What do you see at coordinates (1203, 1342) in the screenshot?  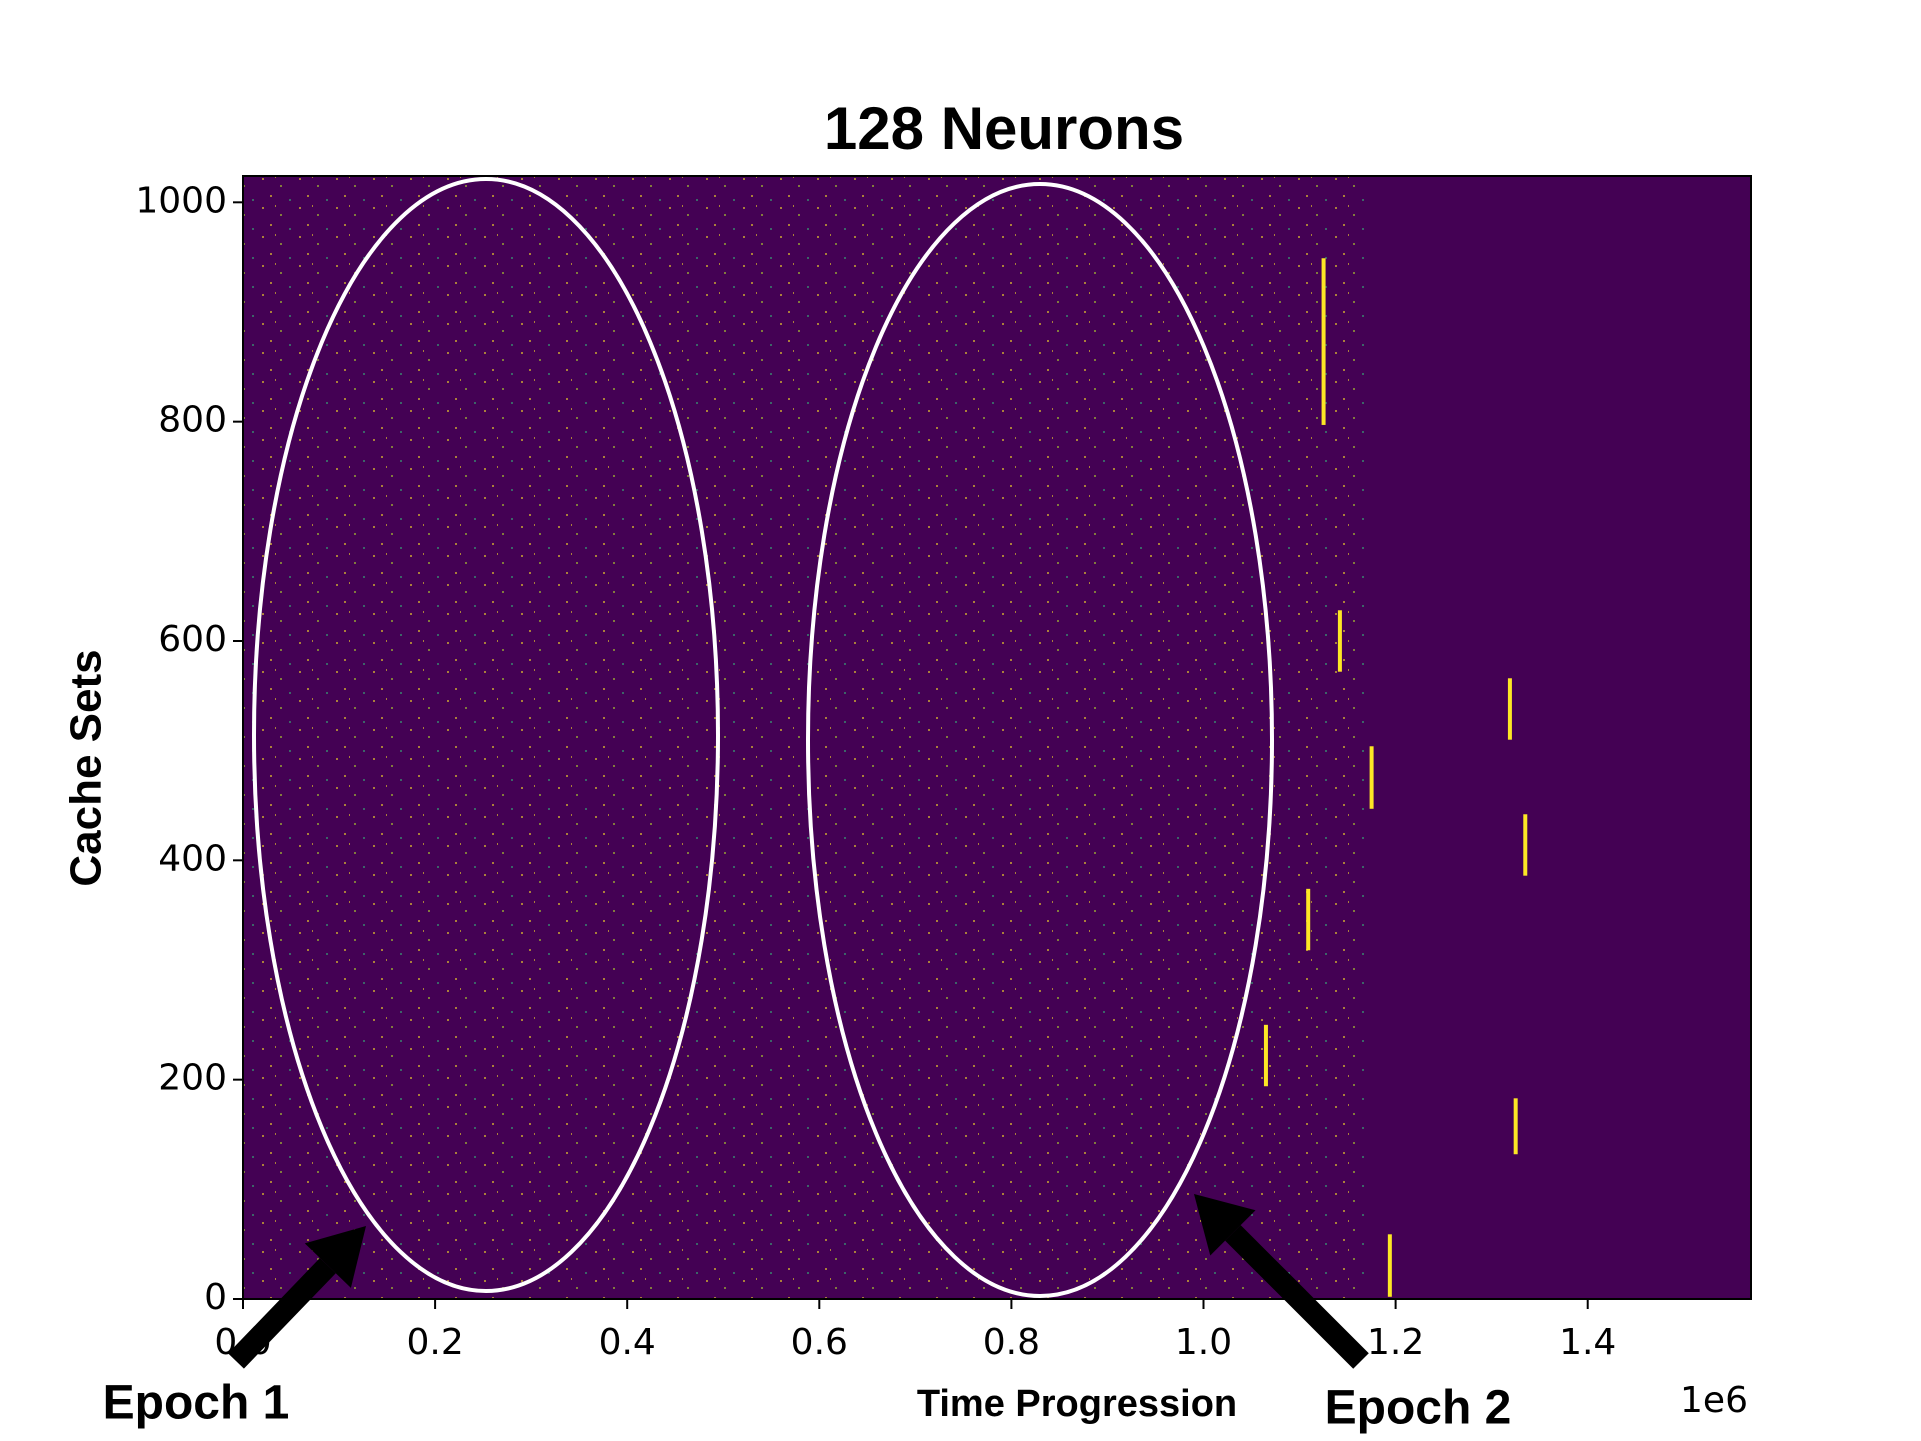 I see `x-tick-label: 1.0` at bounding box center [1203, 1342].